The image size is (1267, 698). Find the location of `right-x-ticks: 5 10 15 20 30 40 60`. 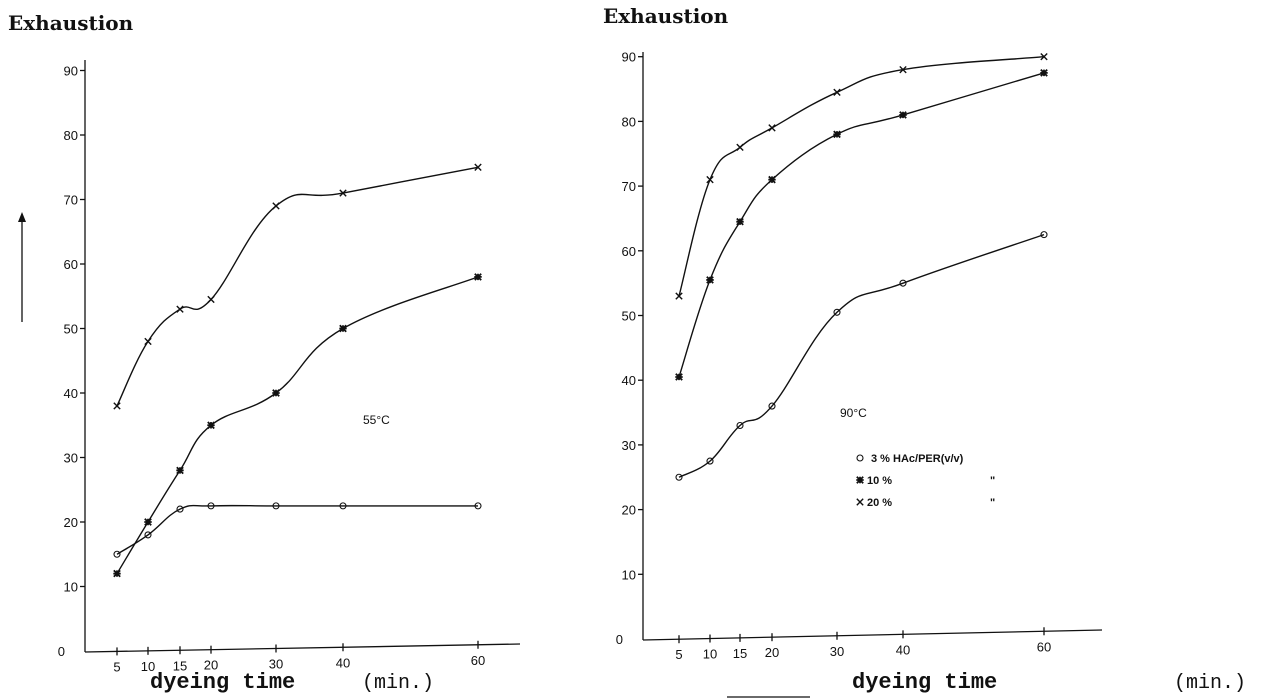

right-x-ticks: 5 10 15 20 30 40 60 is located at coordinates (863, 644).